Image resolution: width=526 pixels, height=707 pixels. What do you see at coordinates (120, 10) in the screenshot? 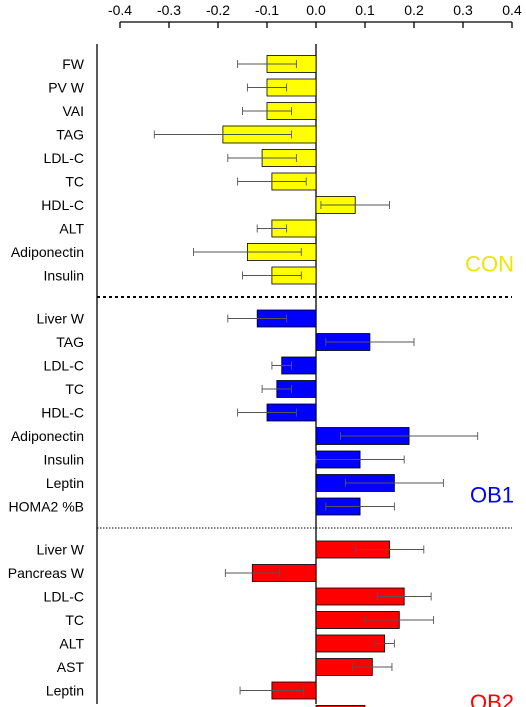
I see `x-tick-label: -0.4` at bounding box center [120, 10].